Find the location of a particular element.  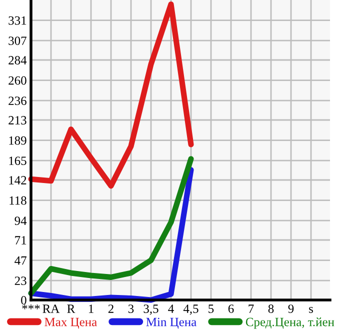

y-tick-label: 142 is located at coordinates (17, 180).